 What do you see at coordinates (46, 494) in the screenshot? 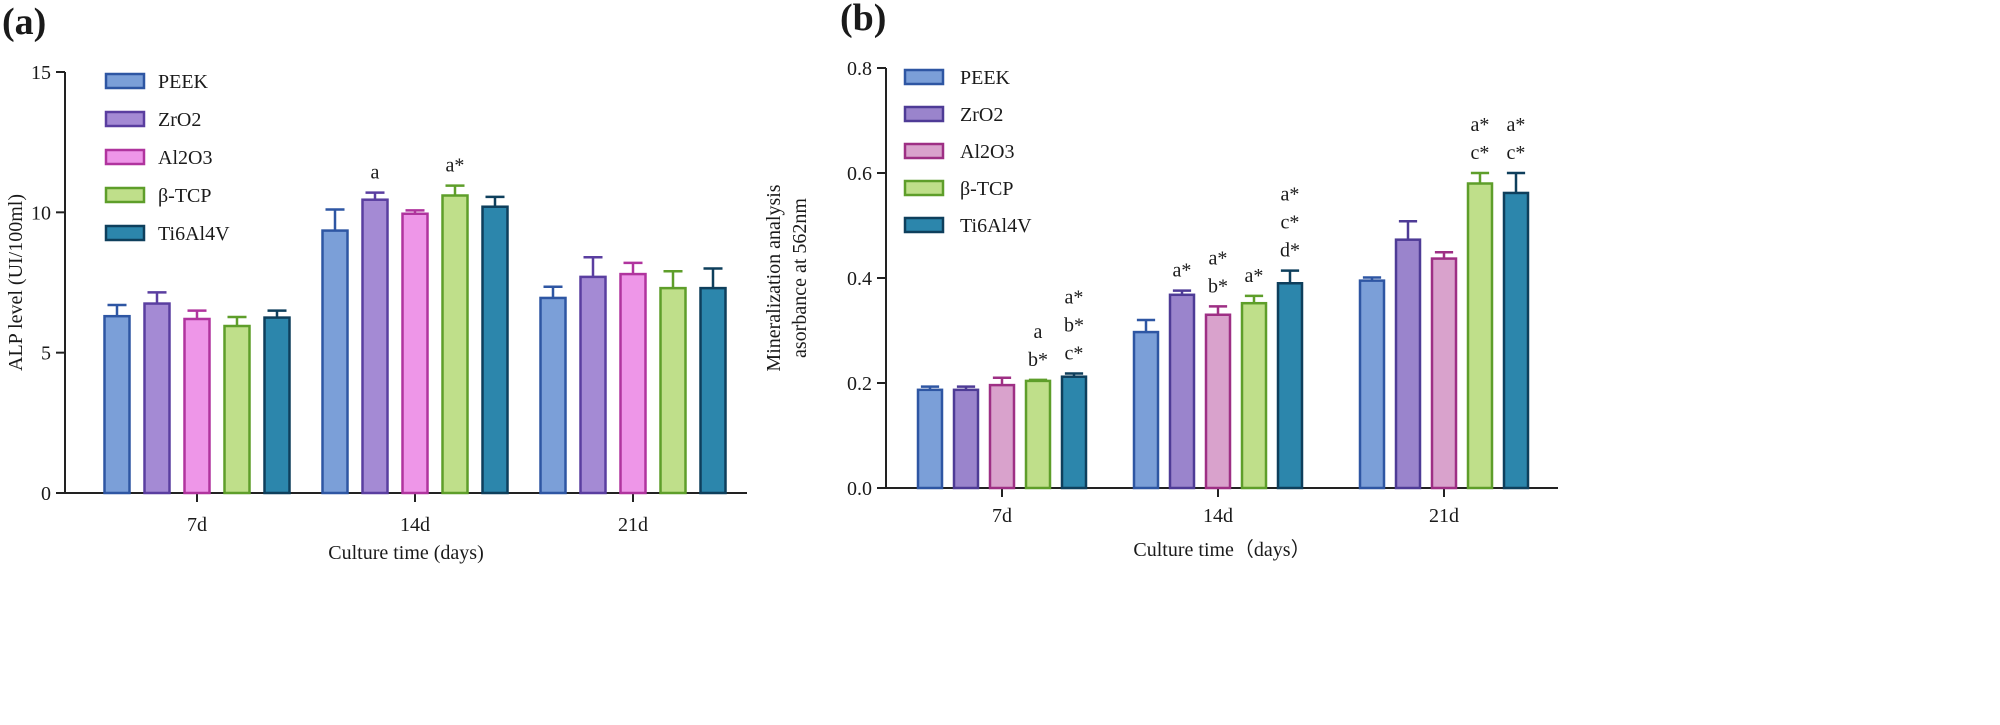
I see `y-tick-label: 0` at bounding box center [46, 494].